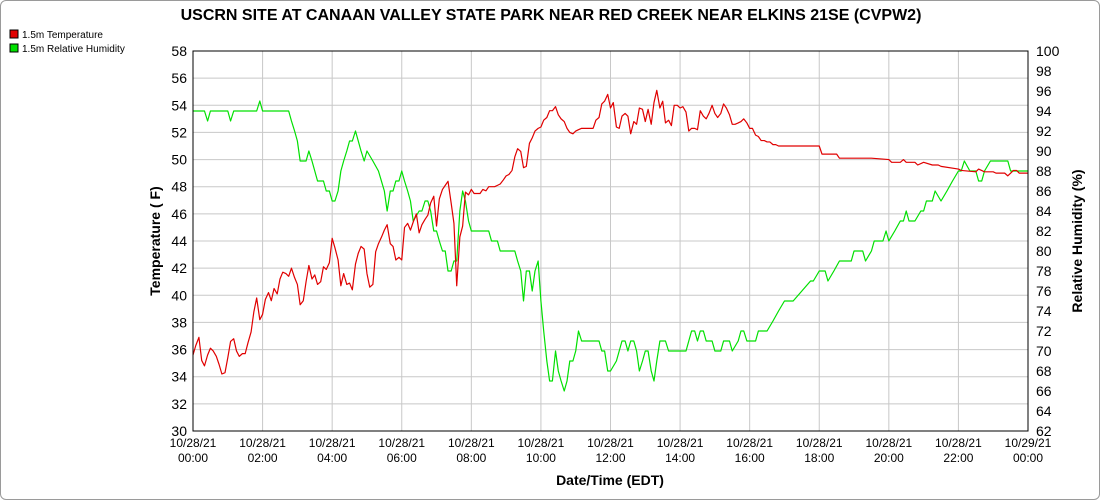  I want to click on x-tick-label-time: 22:00, so click(958, 458).